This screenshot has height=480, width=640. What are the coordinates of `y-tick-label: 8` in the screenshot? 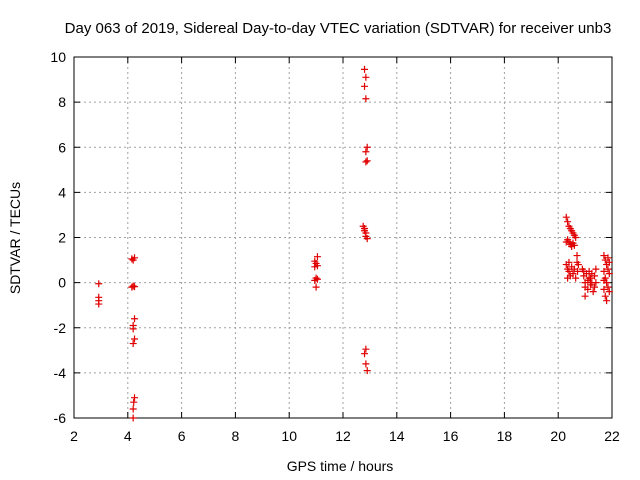 It's located at (62, 102).